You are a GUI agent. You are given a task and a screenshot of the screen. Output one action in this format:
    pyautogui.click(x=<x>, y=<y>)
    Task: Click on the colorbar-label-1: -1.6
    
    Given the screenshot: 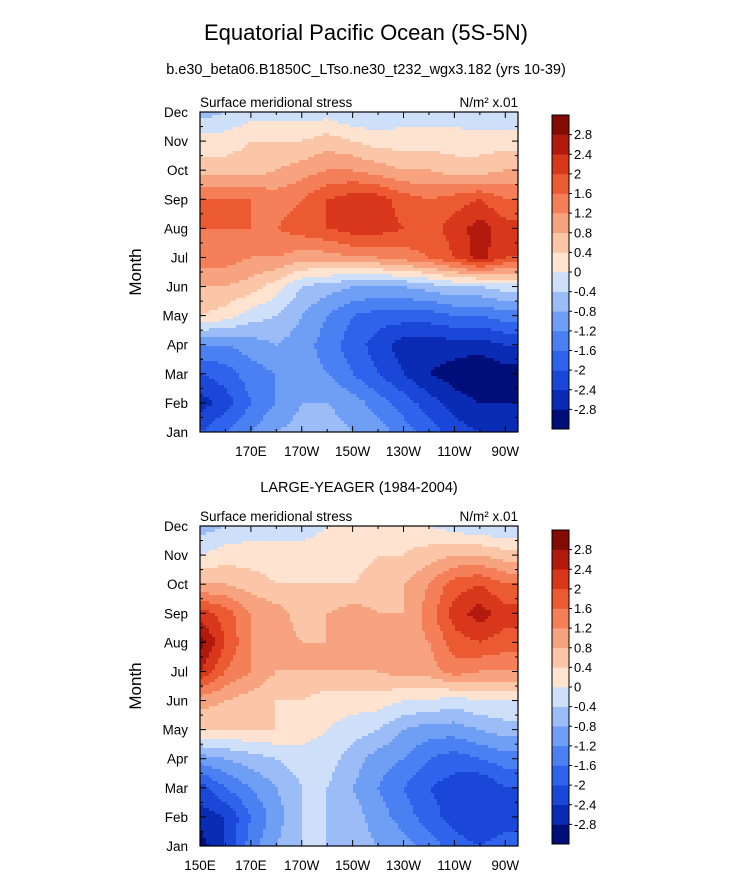 What is the action you would take?
    pyautogui.click(x=585, y=350)
    